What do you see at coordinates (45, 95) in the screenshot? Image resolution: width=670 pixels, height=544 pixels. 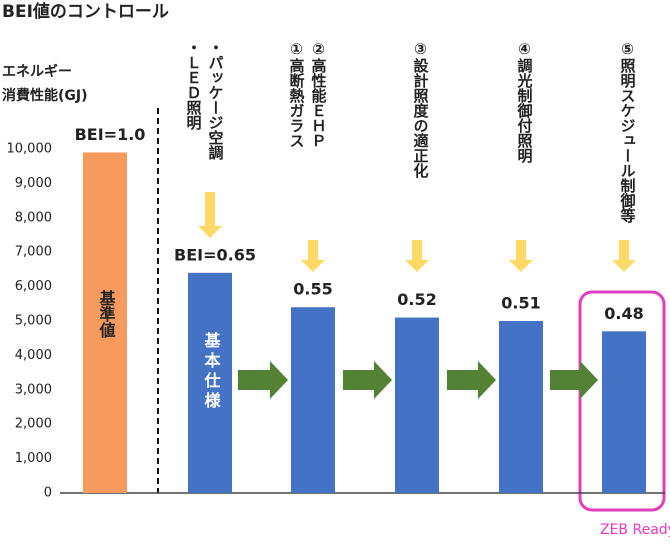 I see `y-axis-label: 消費性能(GJ)` at bounding box center [45, 95].